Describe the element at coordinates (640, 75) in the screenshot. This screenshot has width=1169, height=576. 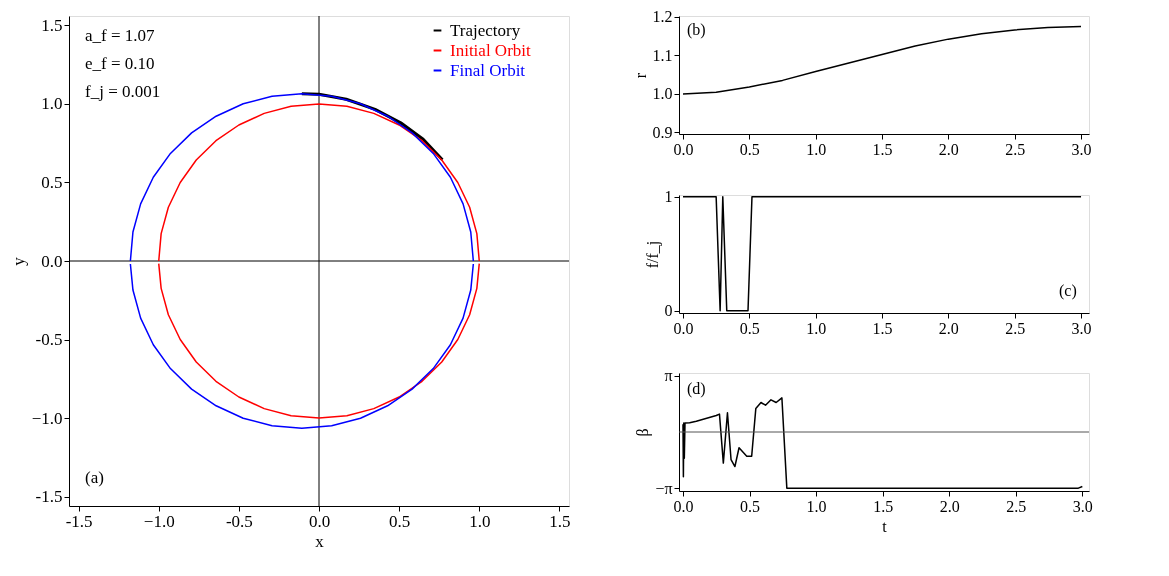
I see `y-axis-title: r` at that location.